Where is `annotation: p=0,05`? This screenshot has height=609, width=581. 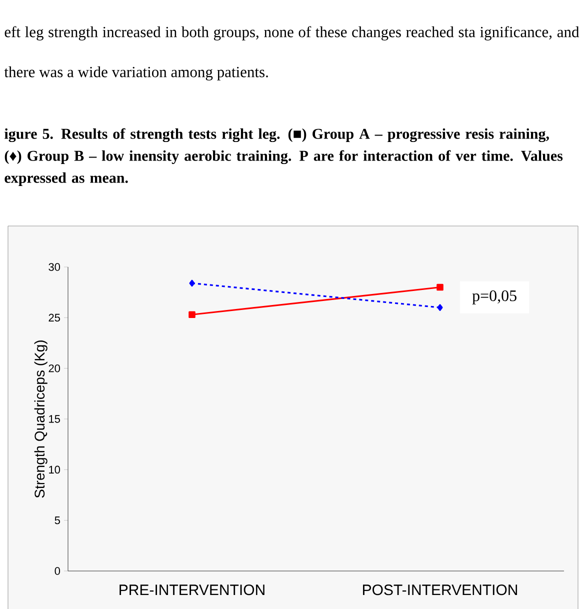 annotation: p=0,05 is located at coordinates (494, 297).